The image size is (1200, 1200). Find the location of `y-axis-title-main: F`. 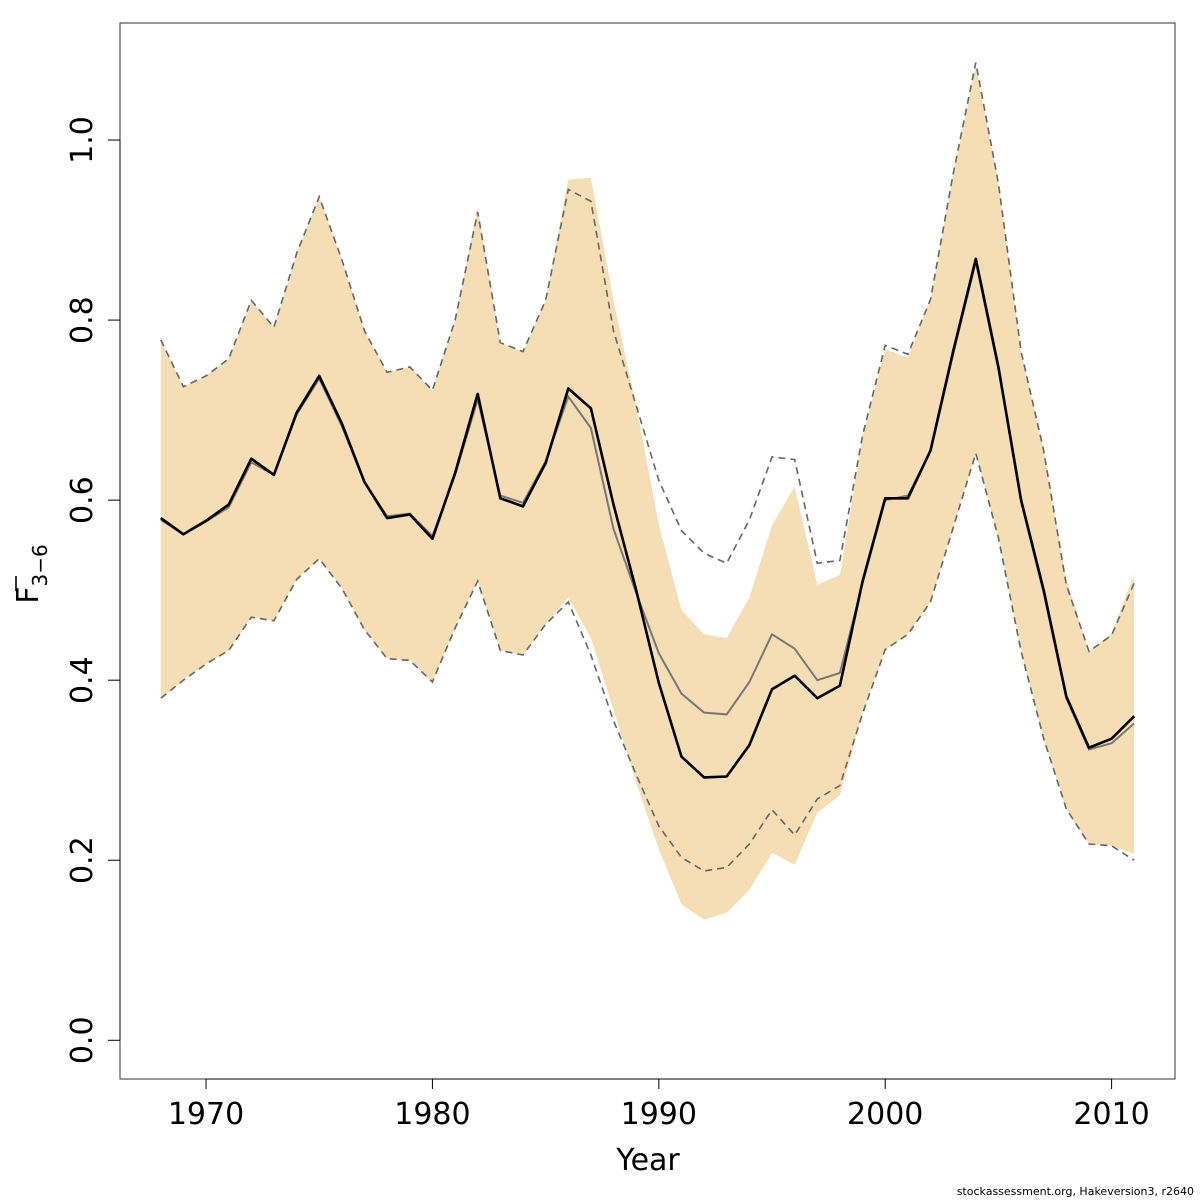

y-axis-title-main: F is located at coordinates (28, 594).